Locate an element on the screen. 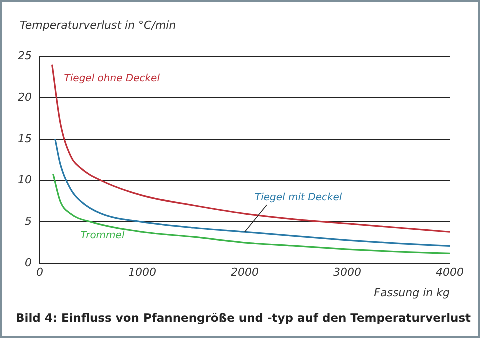 The width and height of the screenshot is (480, 338). series-label: Trommel is located at coordinates (102, 236).